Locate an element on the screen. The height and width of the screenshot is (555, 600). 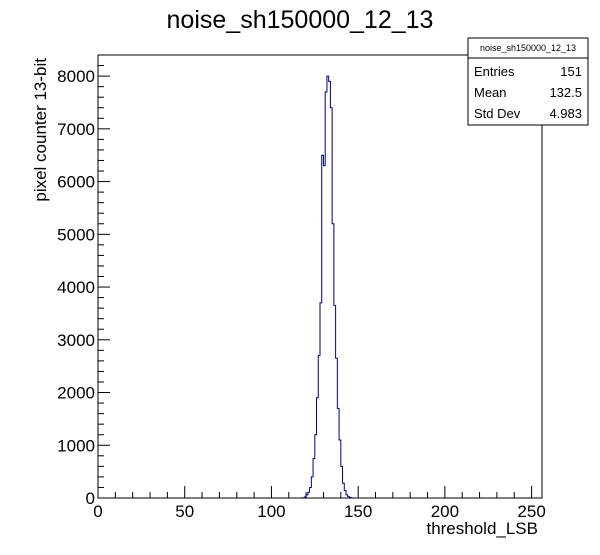
x-tick-label: 150 is located at coordinates (358, 511).